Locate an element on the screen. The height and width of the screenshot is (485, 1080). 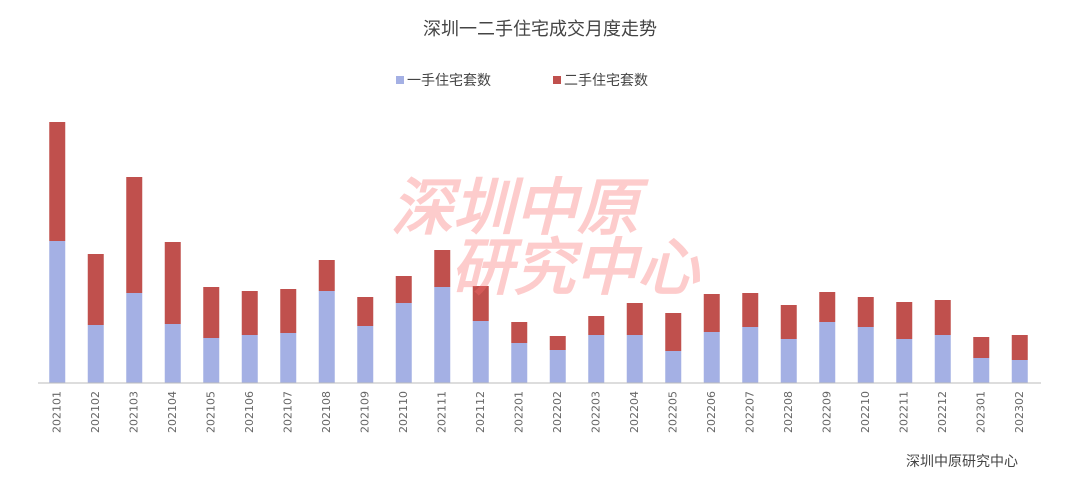
x-tick-label: 202101 is located at coordinates (56, 412).